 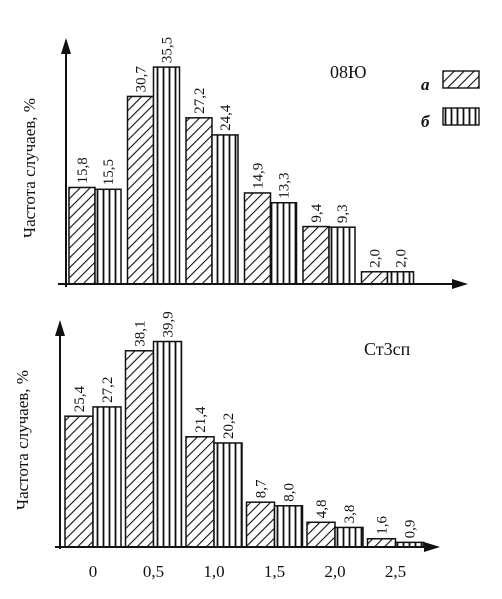 What do you see at coordinates (142, 79) in the screenshot?
I see `value-label-top-s1-1: 30,7` at bounding box center [142, 79].